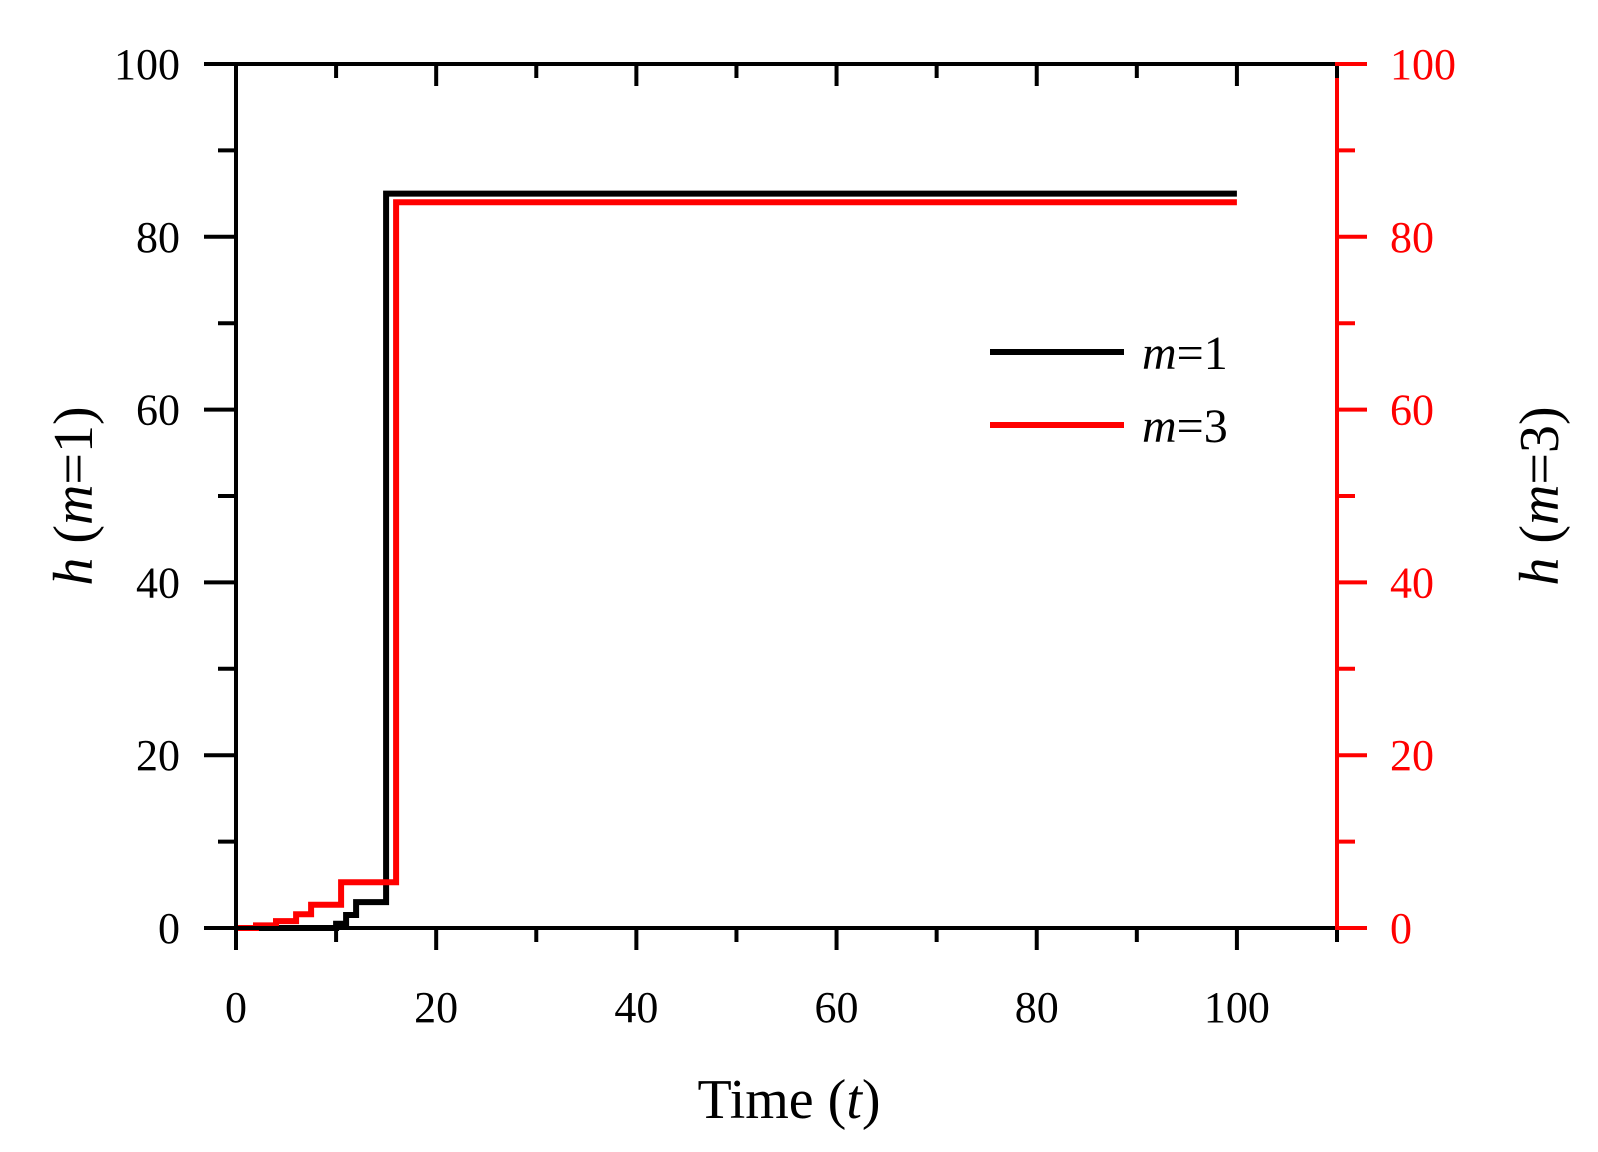 This screenshot has height=1152, width=1598. I want to click on x-axis-title-main: Time (, so click(771, 1100).